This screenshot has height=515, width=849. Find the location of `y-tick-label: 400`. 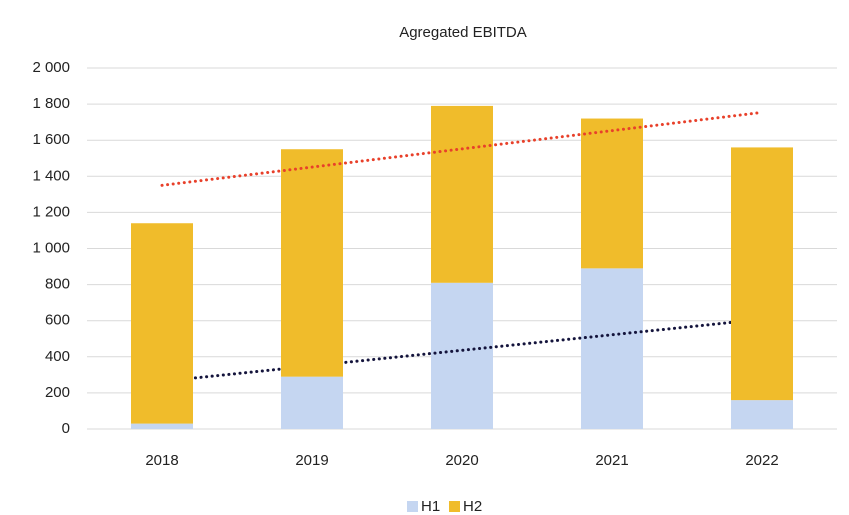

y-tick-label: 400 is located at coordinates (57, 356).